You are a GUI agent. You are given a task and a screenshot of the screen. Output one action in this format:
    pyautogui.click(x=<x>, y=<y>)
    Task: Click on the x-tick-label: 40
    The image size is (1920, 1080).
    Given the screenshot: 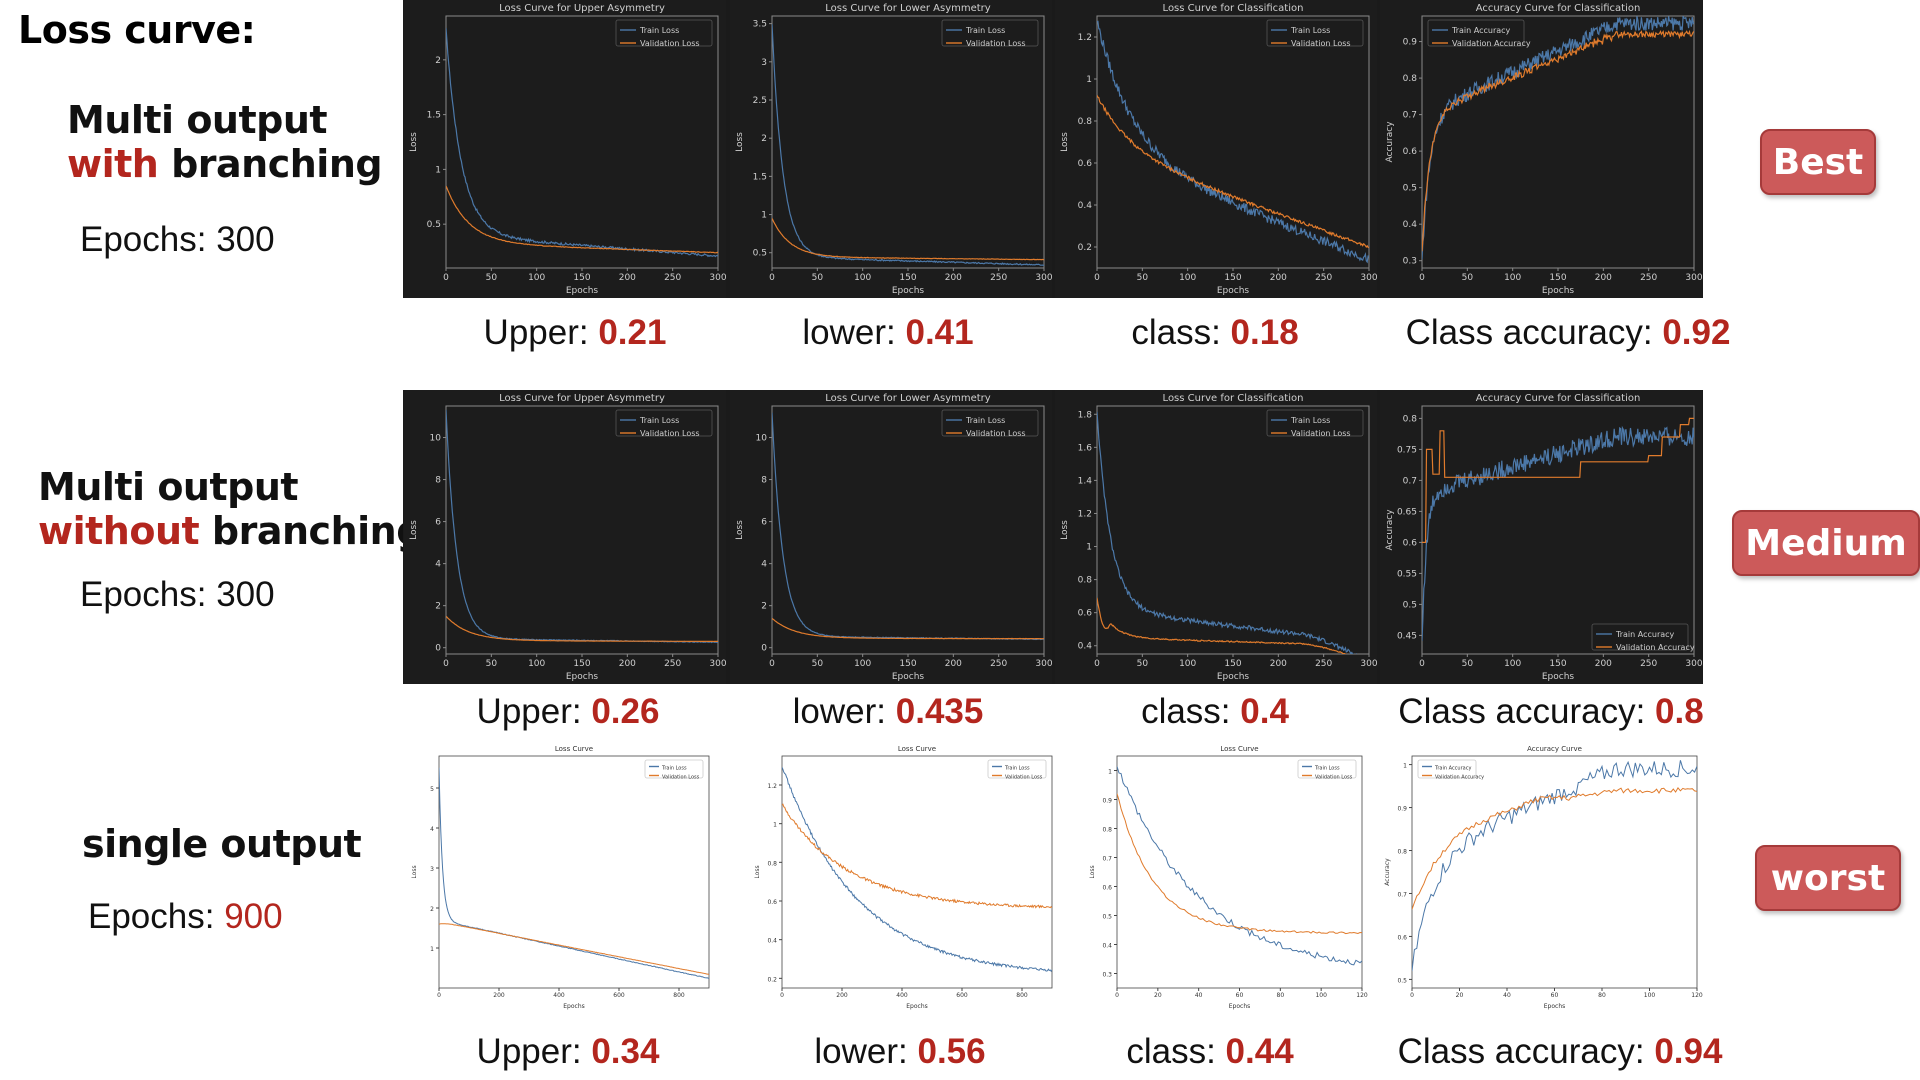 What is the action you would take?
    pyautogui.click(x=1199, y=995)
    